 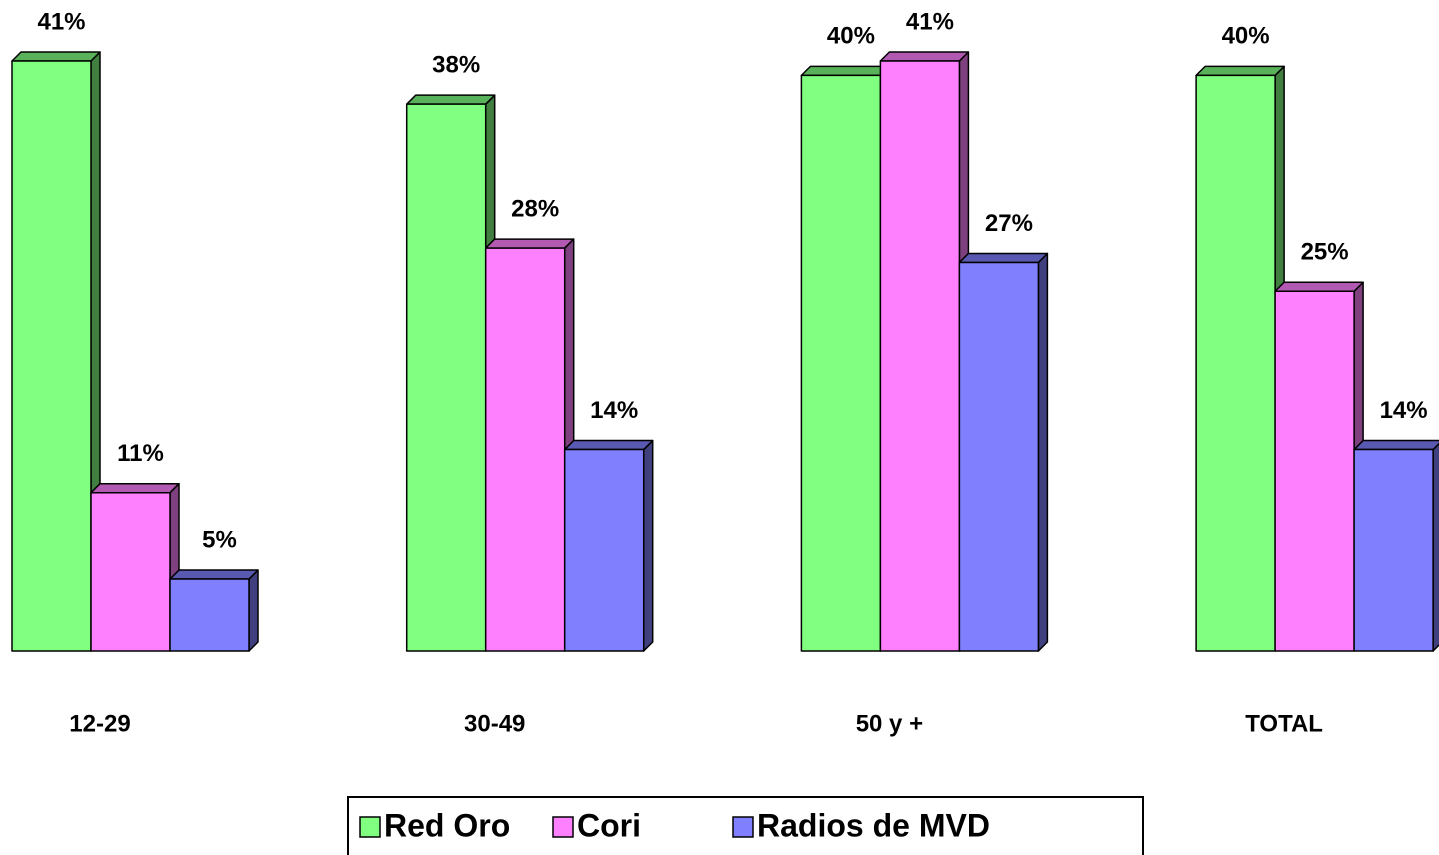 What do you see at coordinates (1284, 723) in the screenshot?
I see `x-tick-label: TOTAL` at bounding box center [1284, 723].